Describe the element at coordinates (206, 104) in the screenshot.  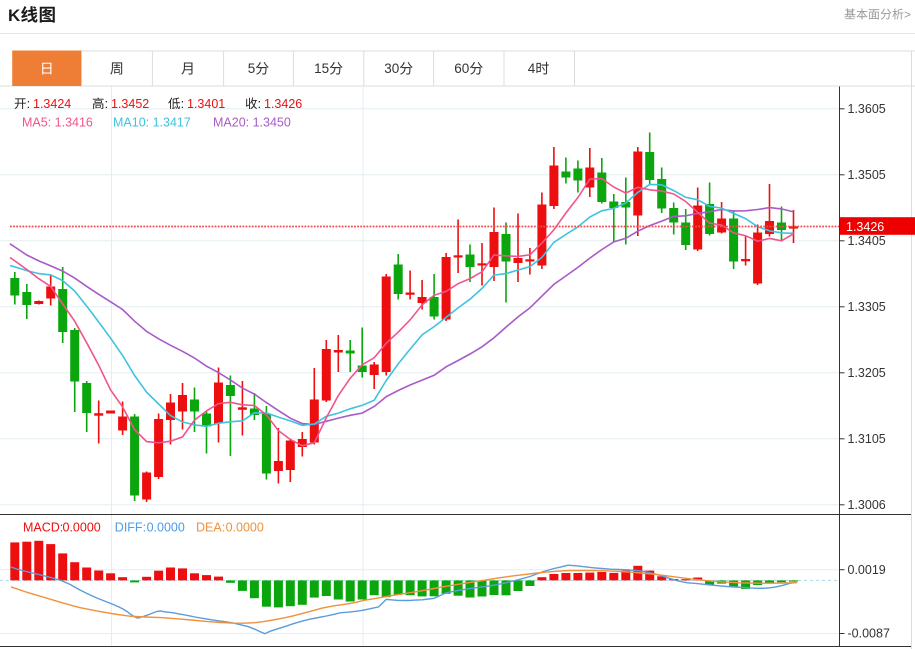
I see `svg-text: 1.3401` at that location.